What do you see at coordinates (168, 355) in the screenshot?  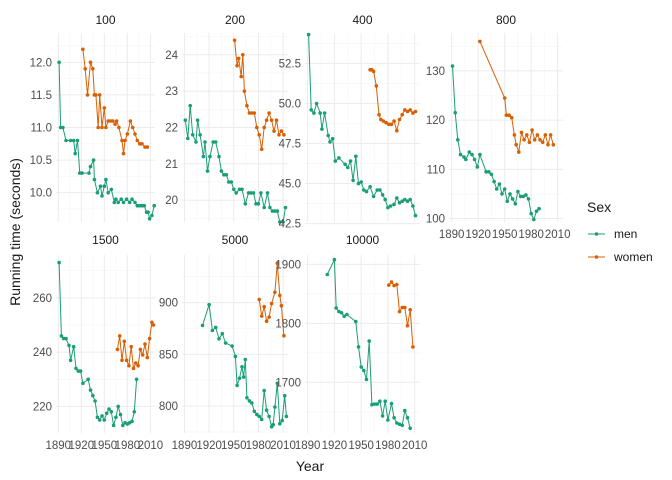 I see `y-tick-label: 850` at bounding box center [168, 355].